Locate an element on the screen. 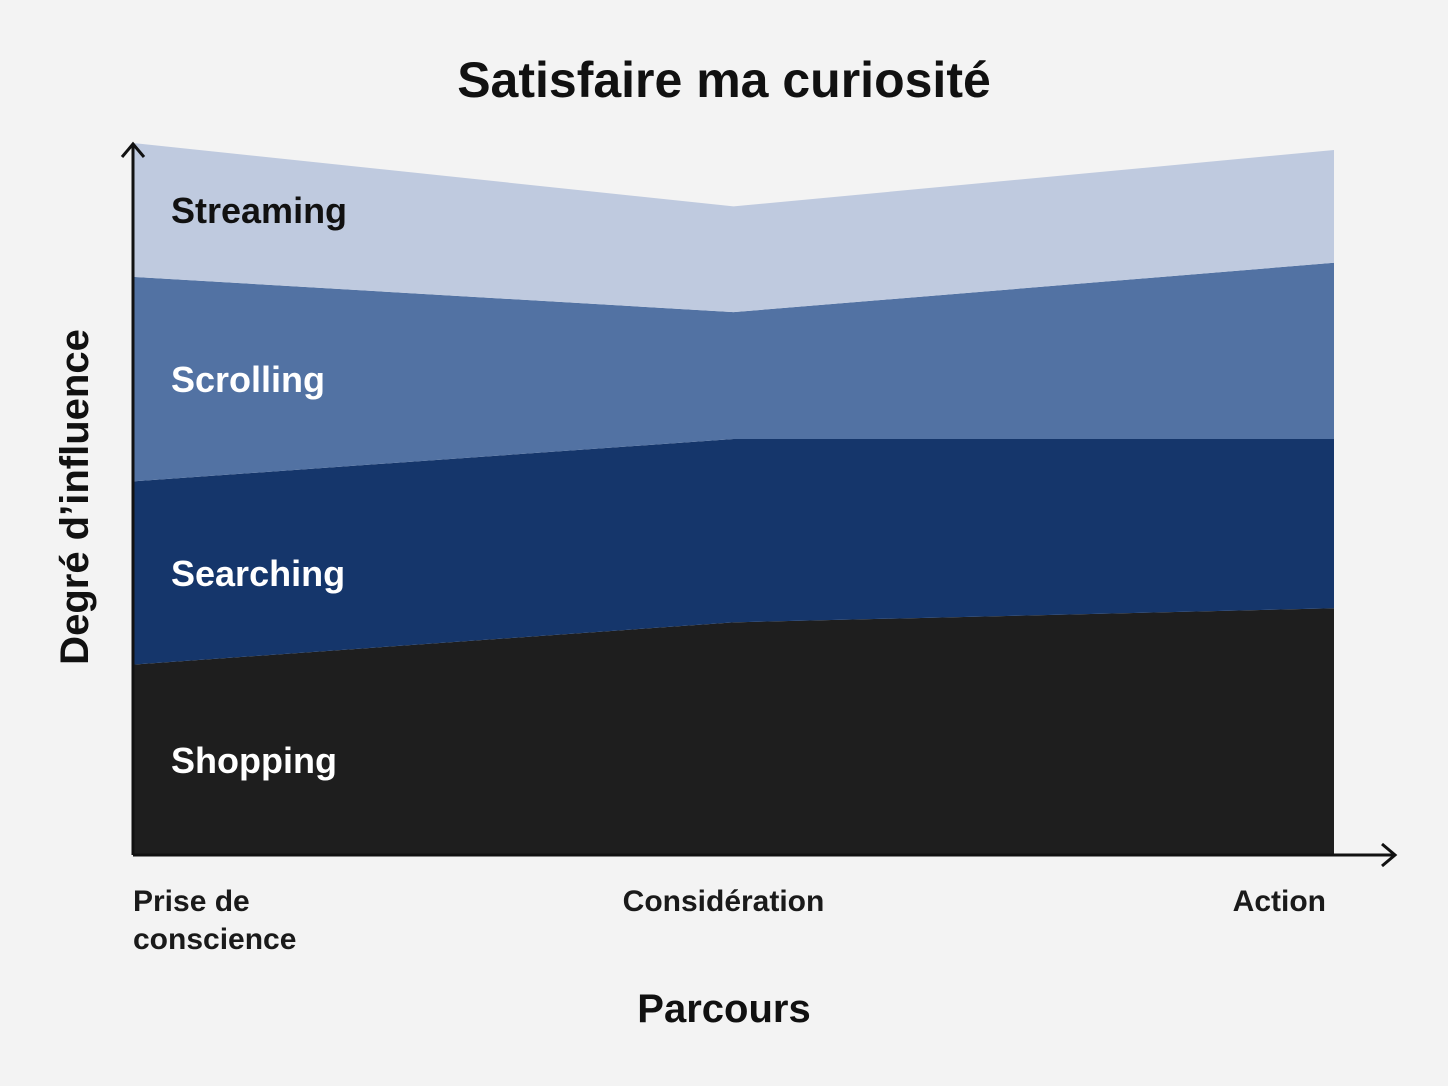 The width and height of the screenshot is (1448, 1086). x-tick-label: Considération is located at coordinates (724, 901).